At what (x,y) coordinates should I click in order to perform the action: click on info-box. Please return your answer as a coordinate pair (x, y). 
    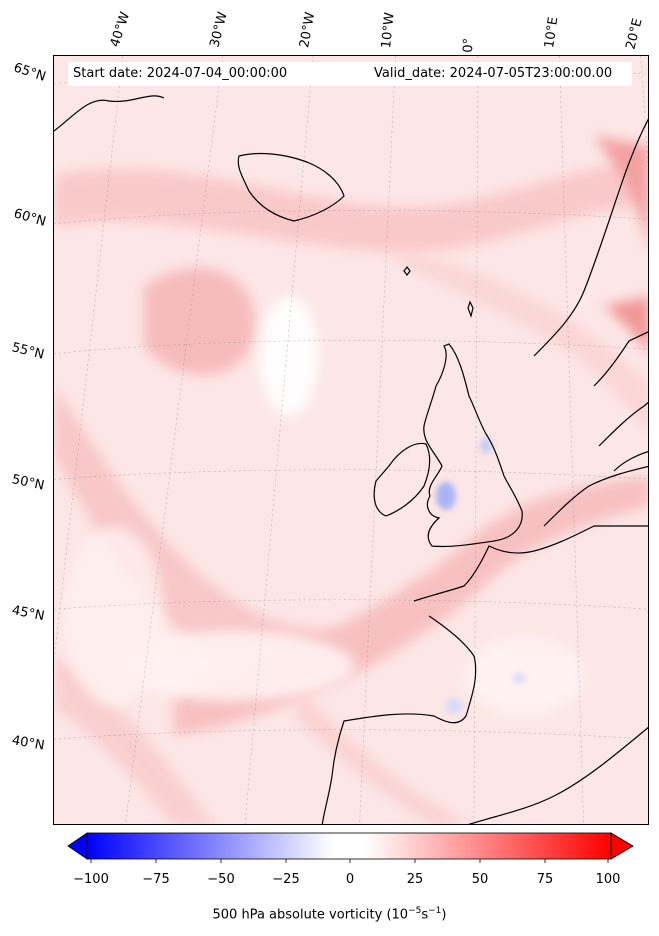
    Looking at the image, I should click on (350, 74).